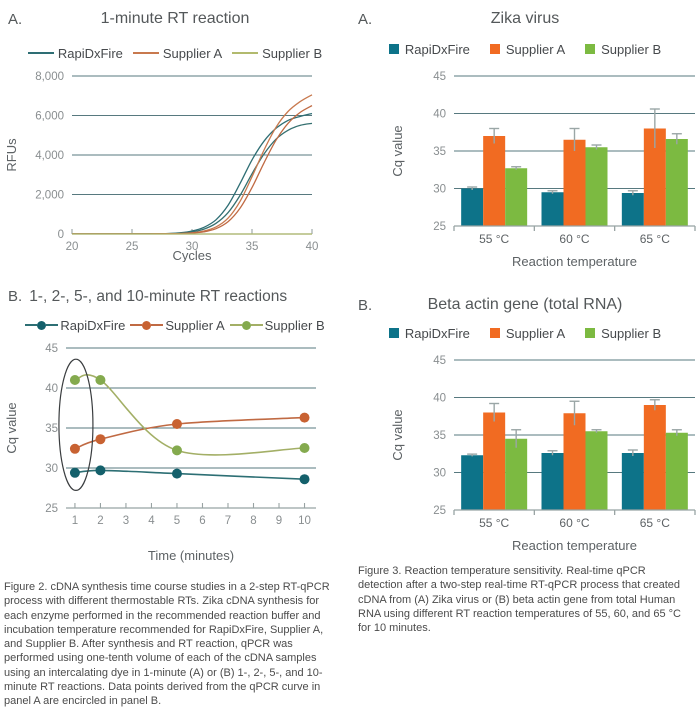  What do you see at coordinates (100, 521) in the screenshot?
I see `svg-text: 2` at bounding box center [100, 521].